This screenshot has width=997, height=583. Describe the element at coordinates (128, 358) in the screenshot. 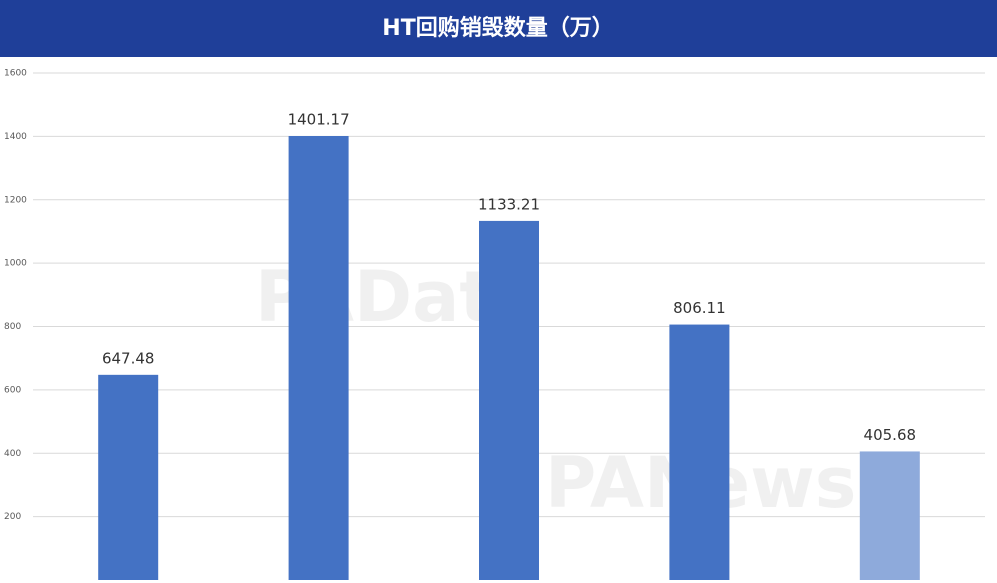

I see `data-label: 647.48` at that location.